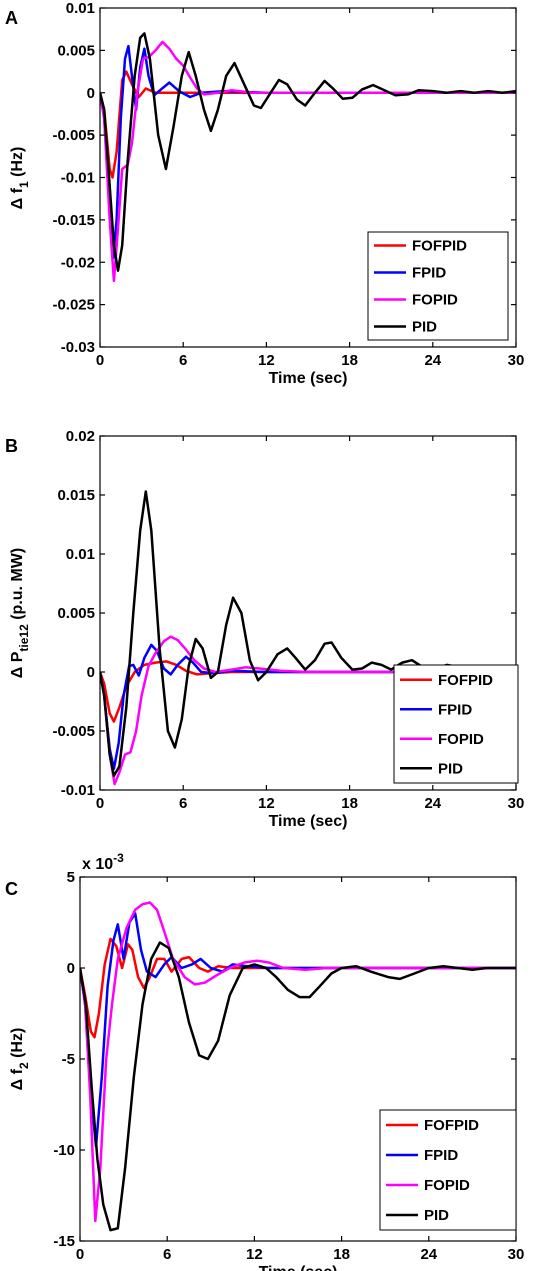  What do you see at coordinates (64, 1241) in the screenshot?
I see `y-tick-label: -15` at bounding box center [64, 1241].